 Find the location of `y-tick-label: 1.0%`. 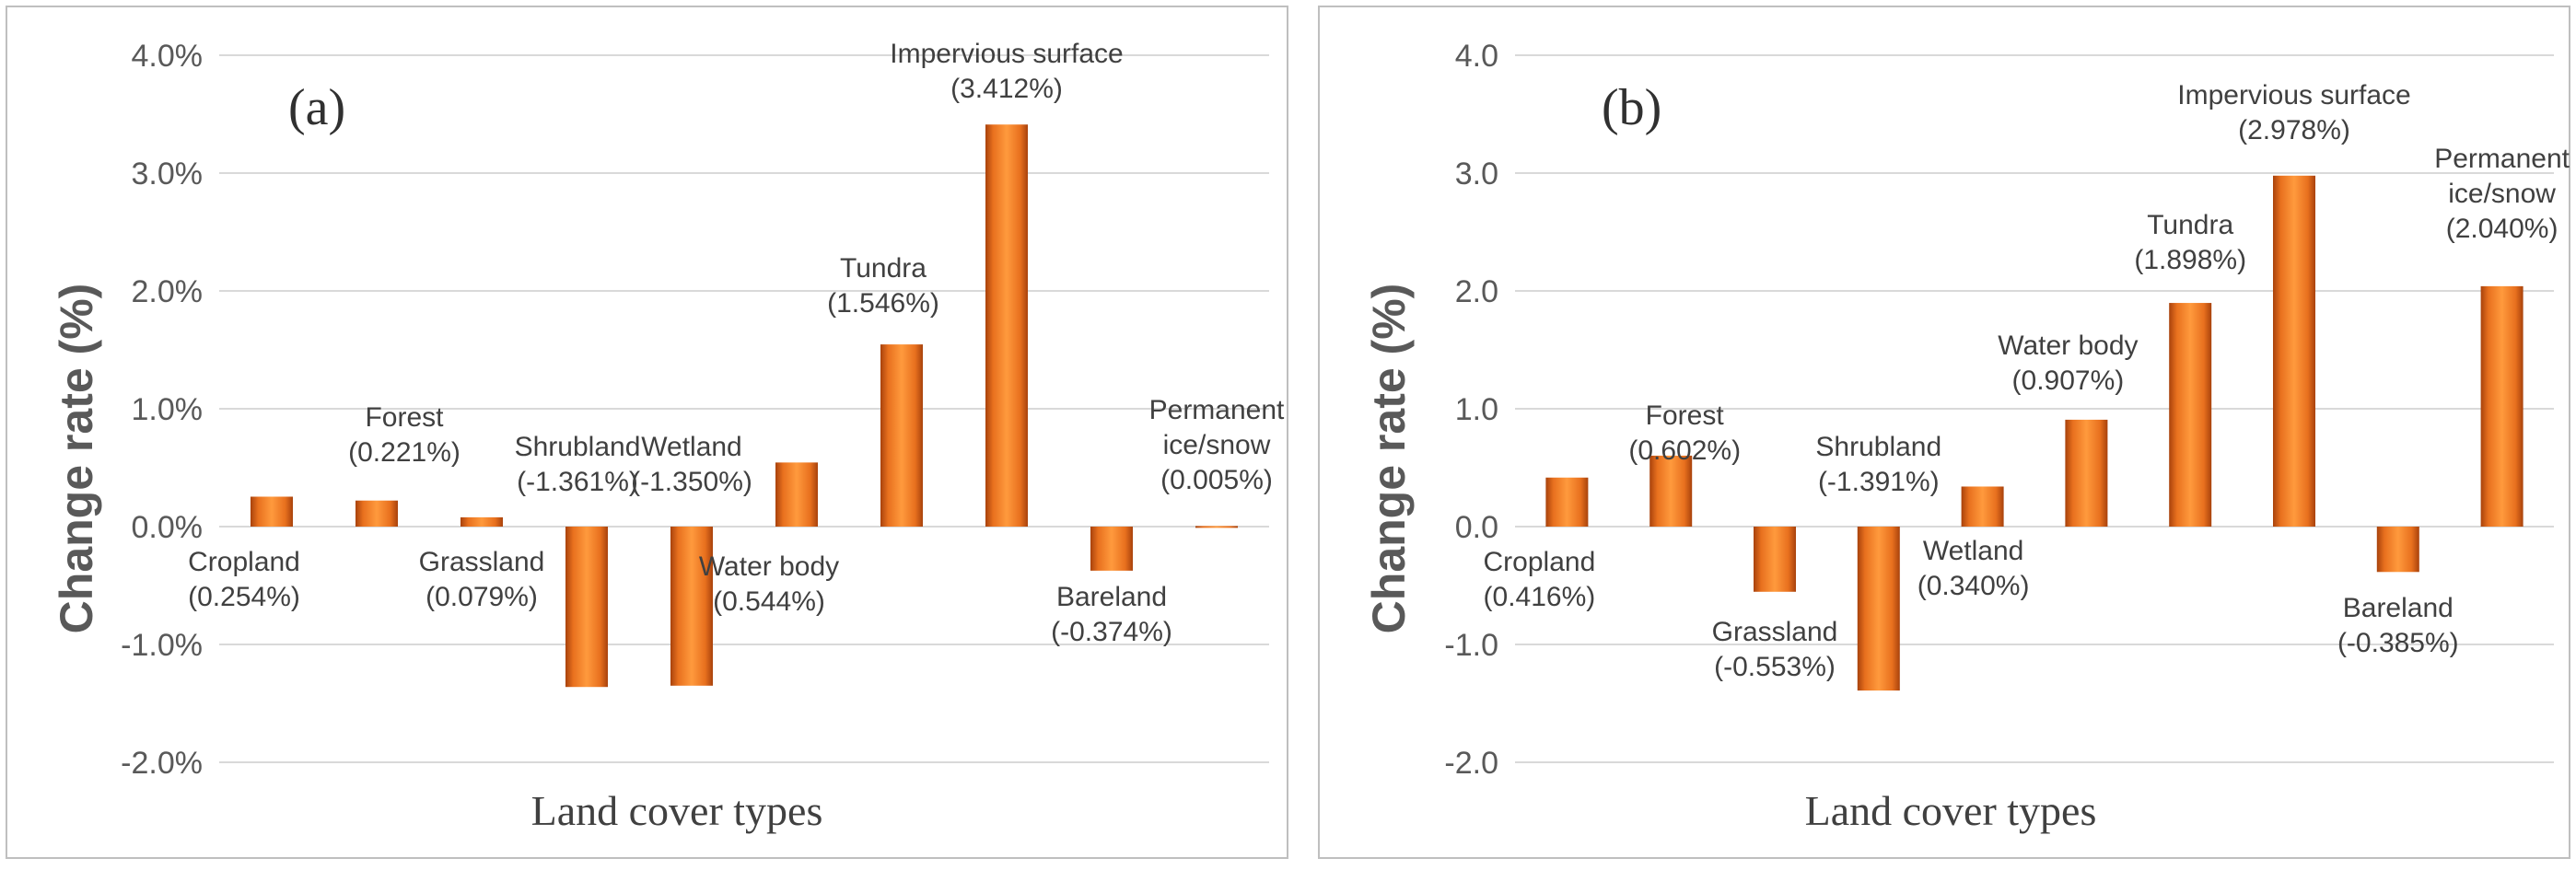

y-tick-label: 1.0% is located at coordinates (168, 409).